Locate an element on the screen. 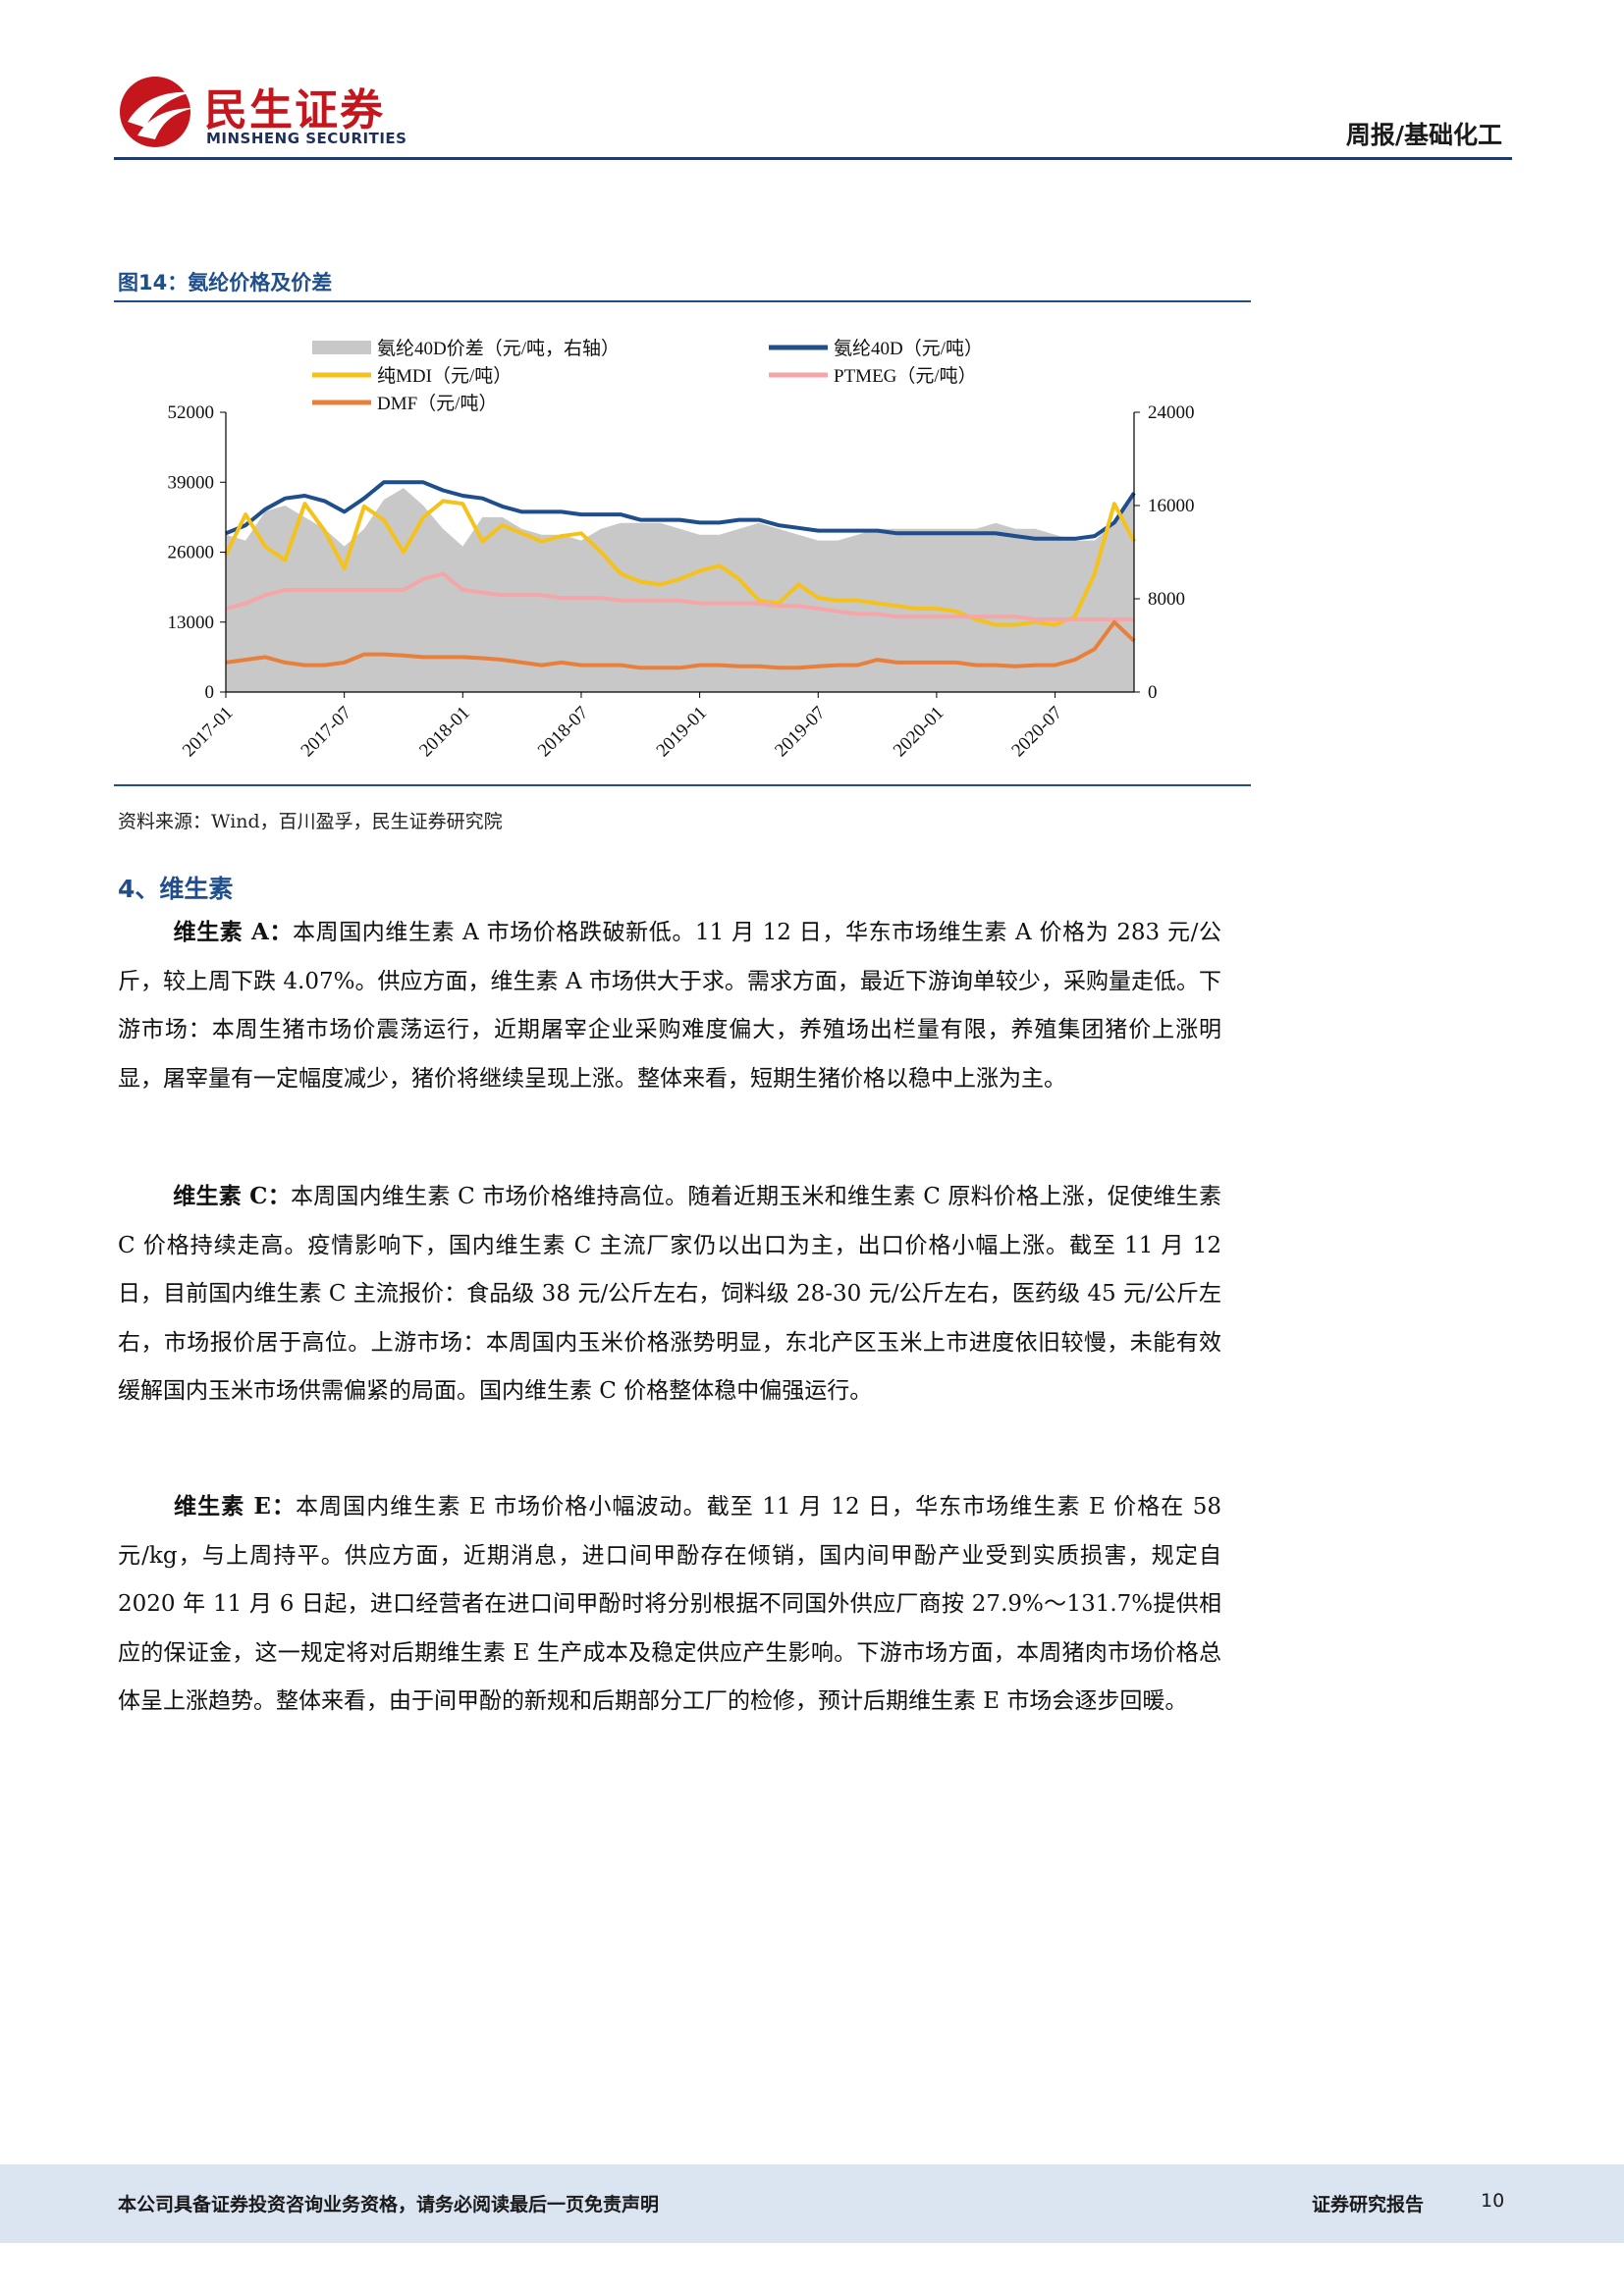  series-line-spandex-40d is located at coordinates (680, 510).